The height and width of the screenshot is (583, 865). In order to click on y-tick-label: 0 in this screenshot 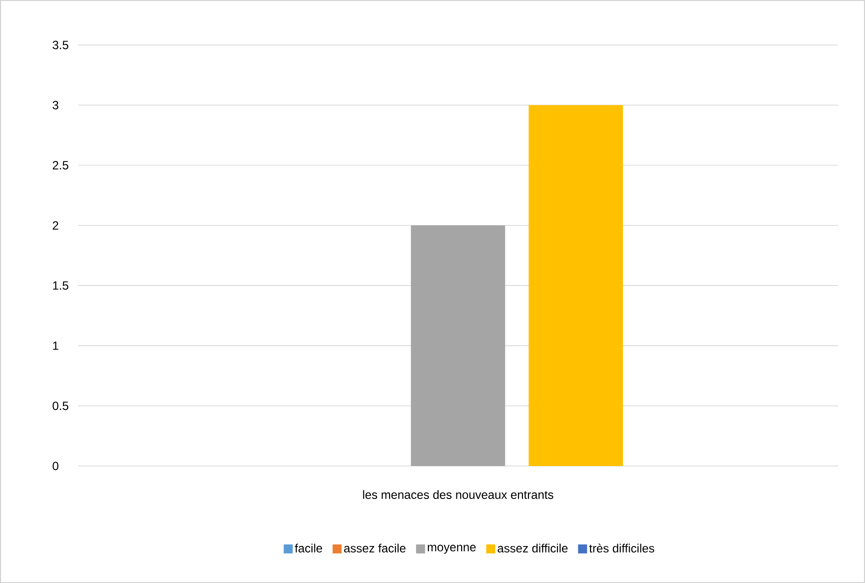, I will do `click(55, 466)`.